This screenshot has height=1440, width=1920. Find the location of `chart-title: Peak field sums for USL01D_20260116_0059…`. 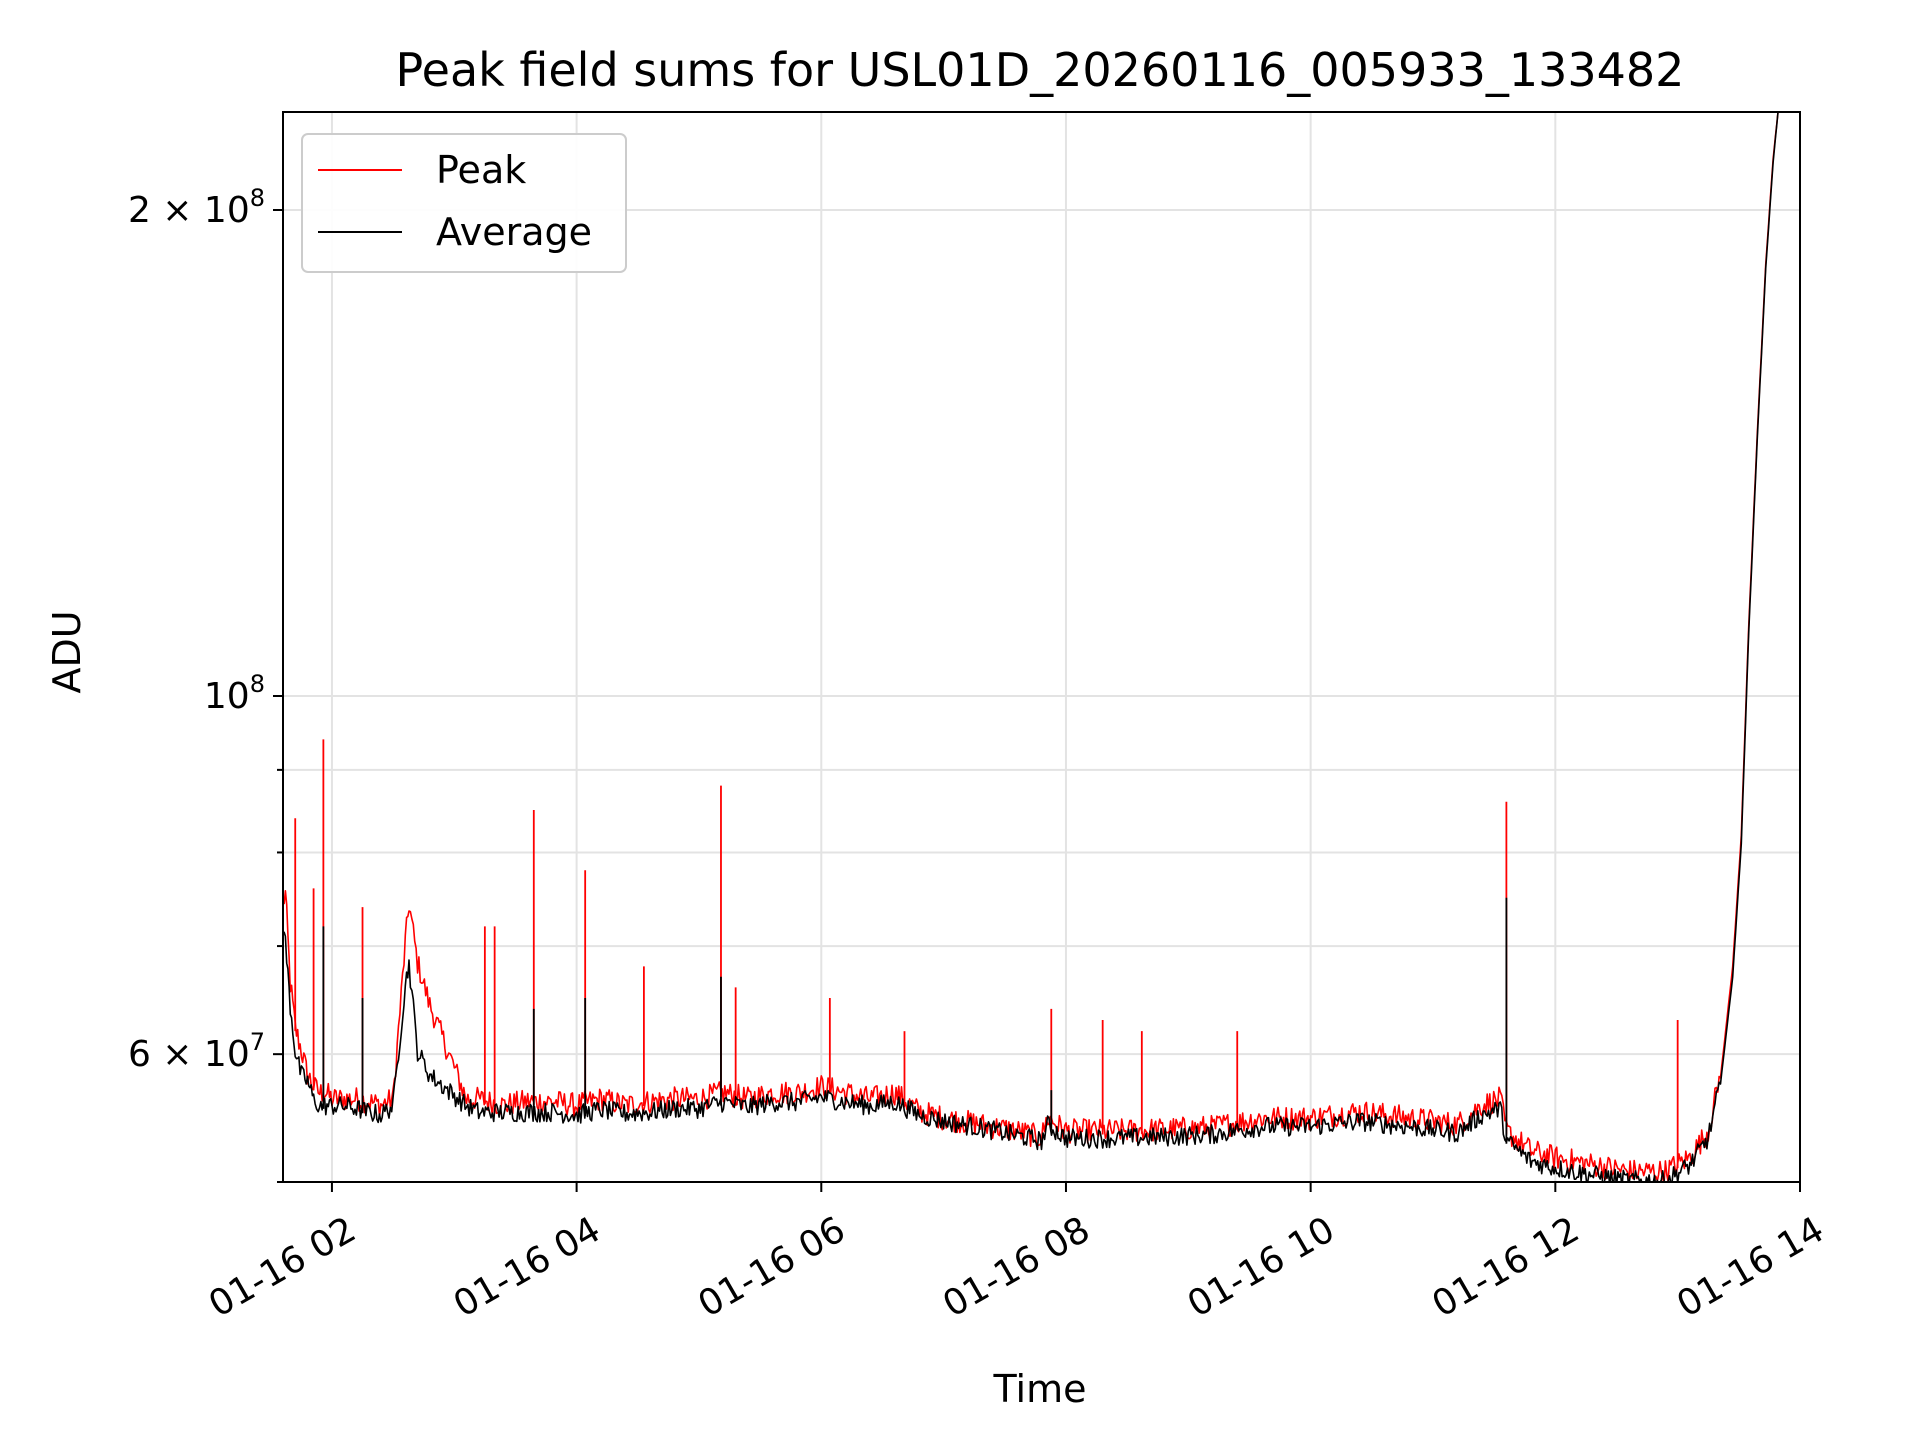

chart-title: Peak field sums for USL01D_20260116_0059… is located at coordinates (1040, 70).